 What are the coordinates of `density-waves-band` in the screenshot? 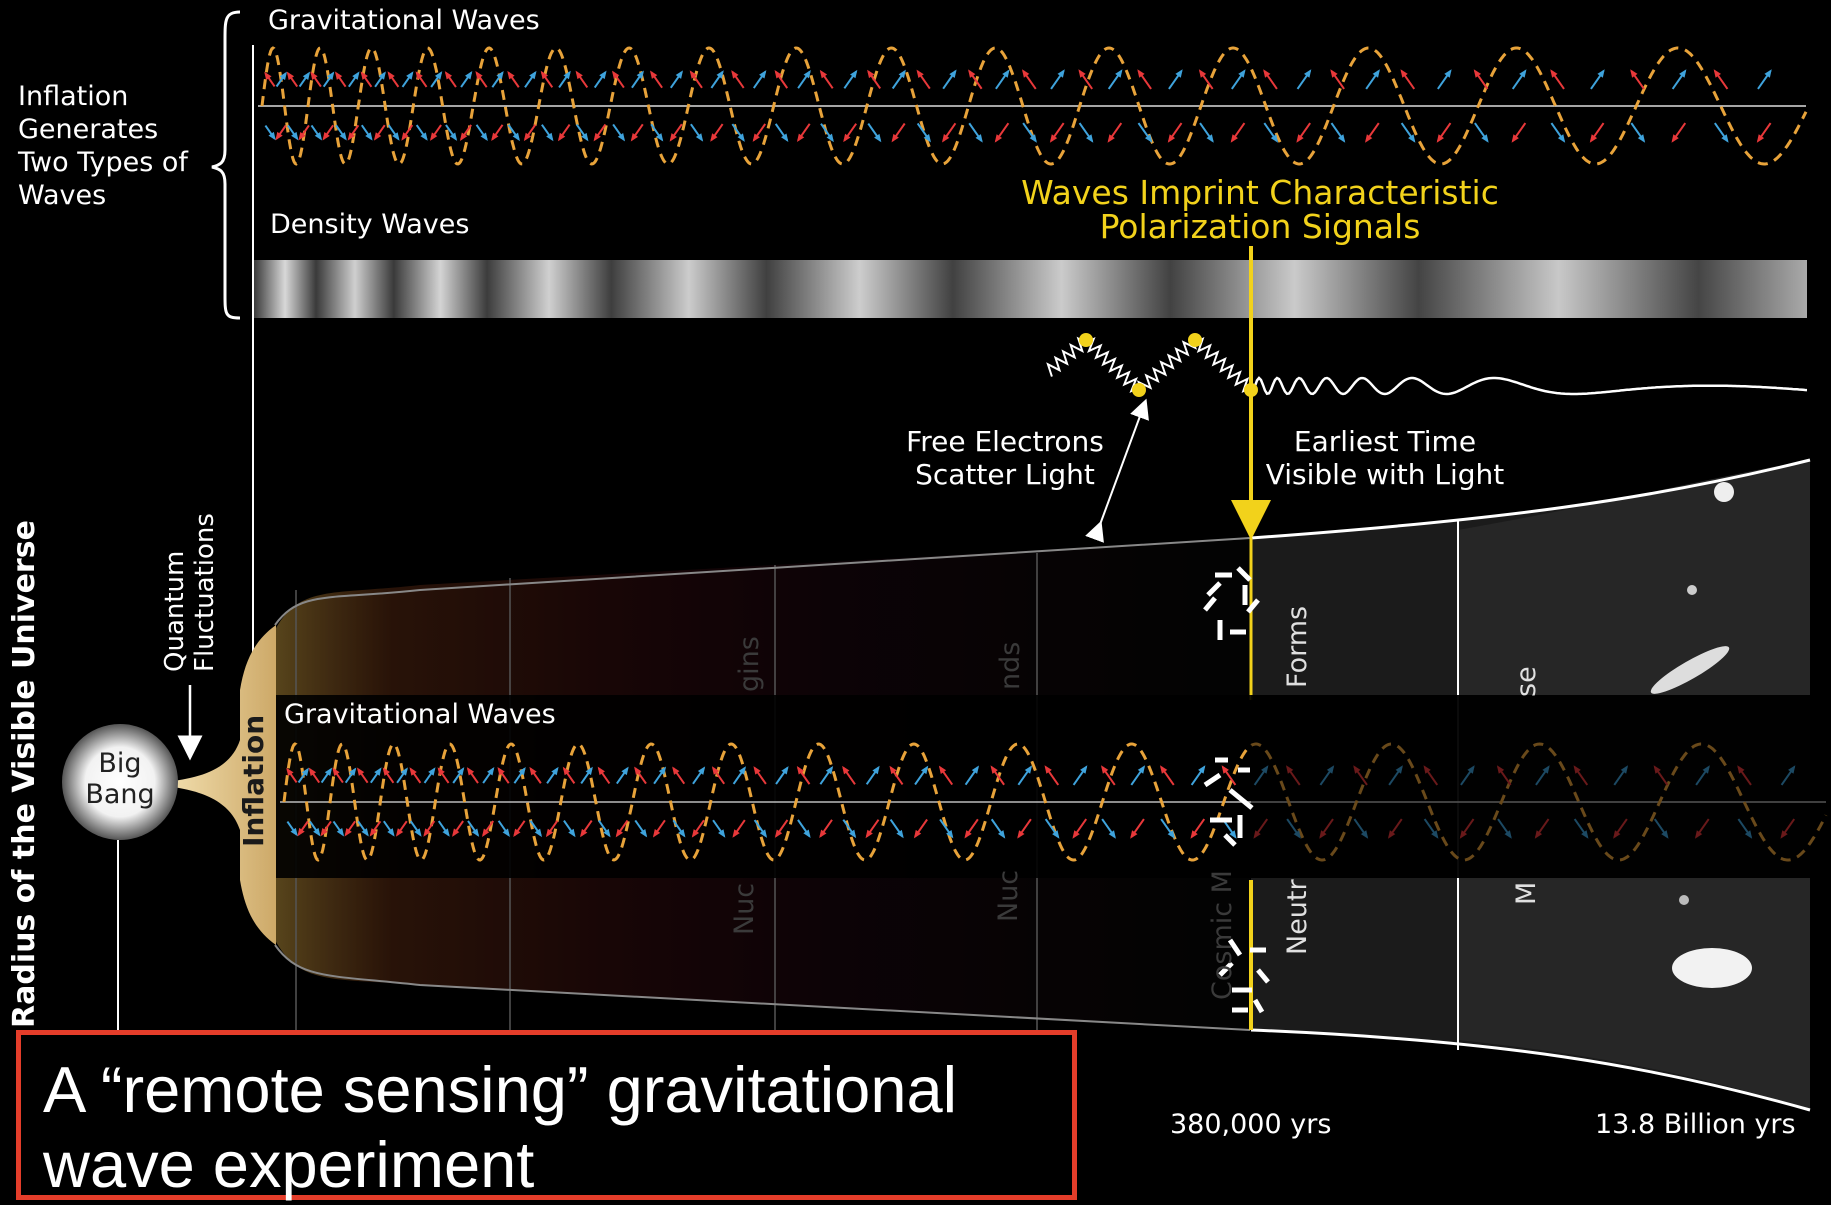 It's located at (1030, 289).